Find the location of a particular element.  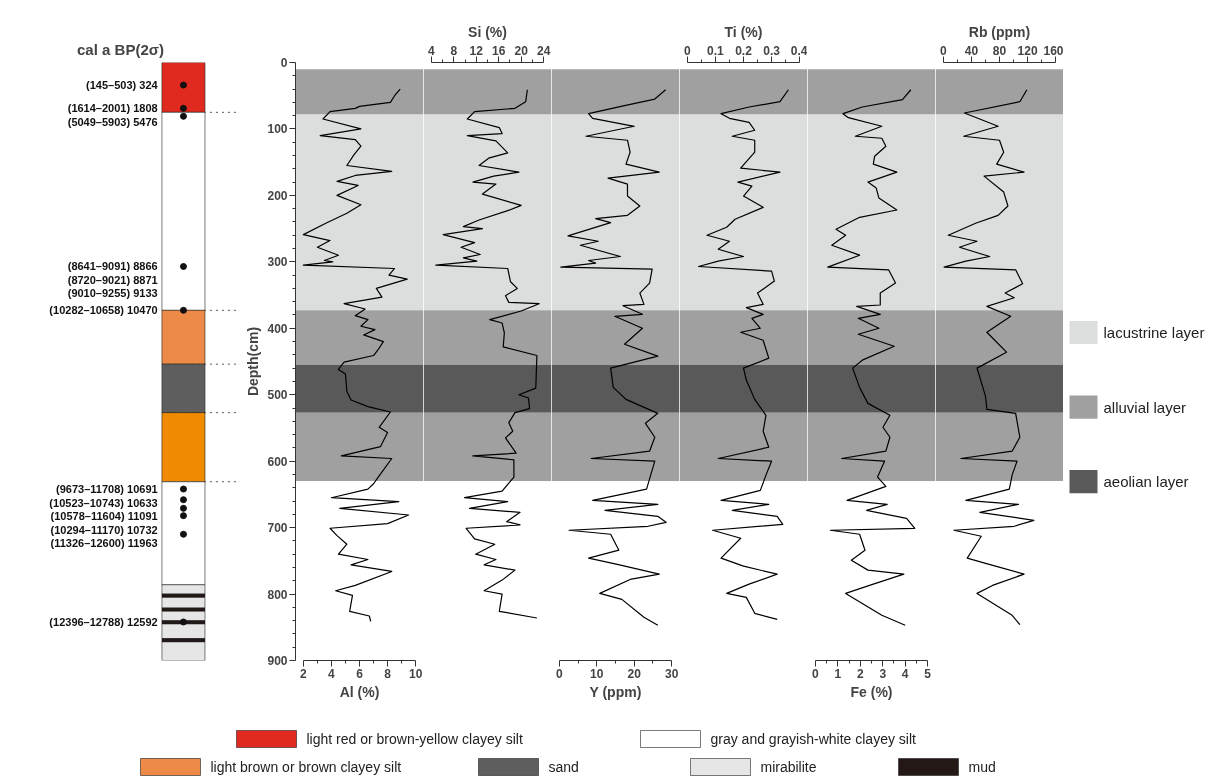

x2-tick-label: 12 is located at coordinates (476, 50).